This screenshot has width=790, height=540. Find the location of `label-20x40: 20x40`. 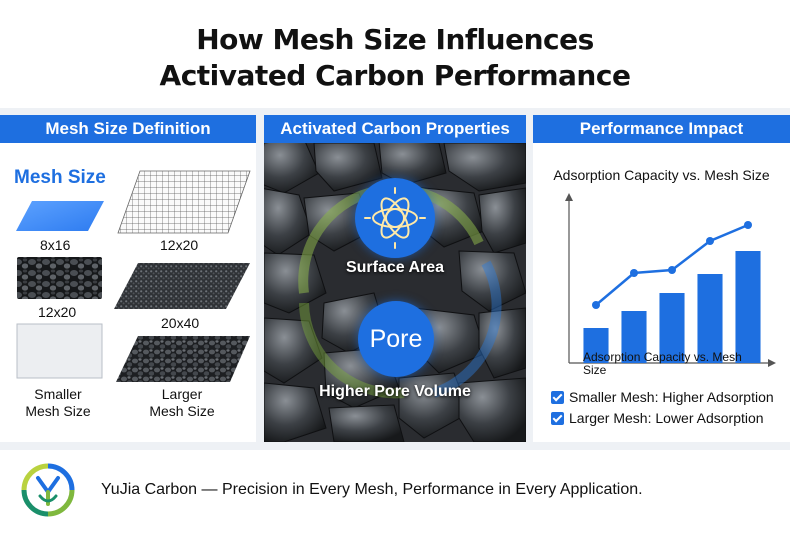

label-20x40: 20x40 is located at coordinates (180, 323).